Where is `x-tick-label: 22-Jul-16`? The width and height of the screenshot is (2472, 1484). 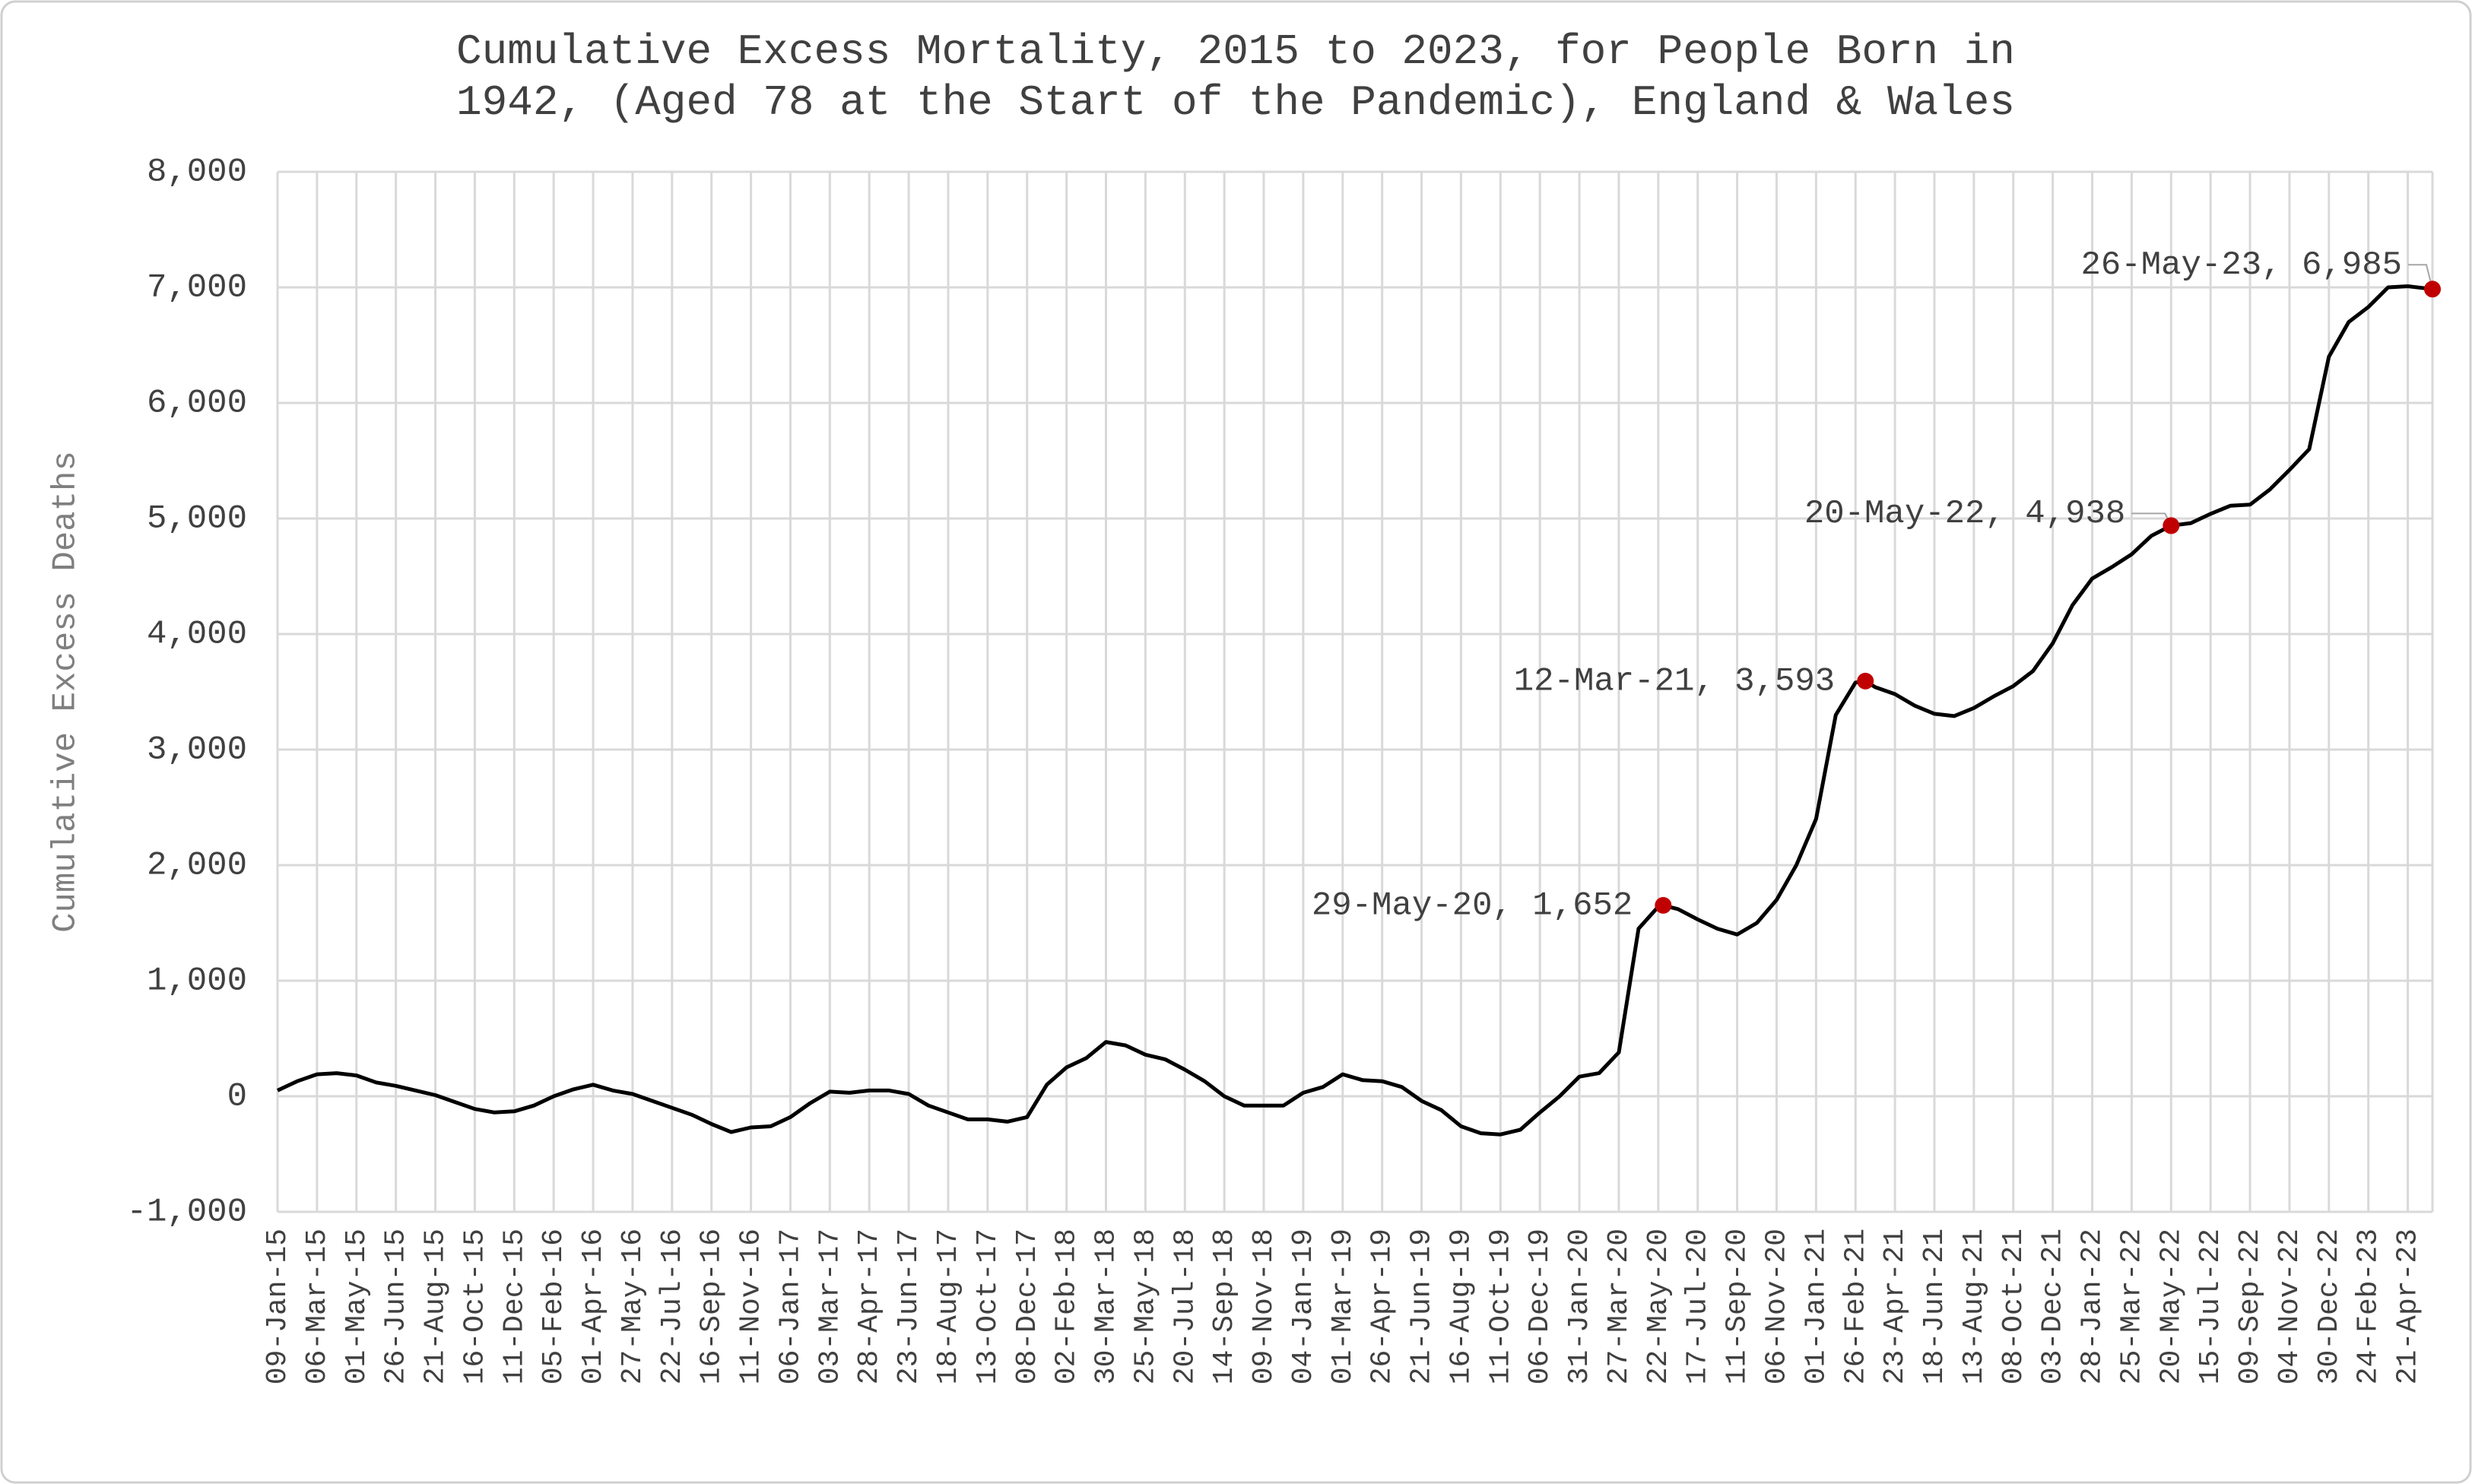 x-tick-label: 22-Jul-16 is located at coordinates (673, 1306).